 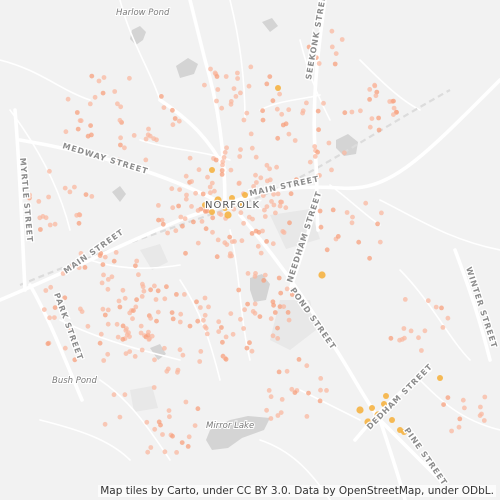 I want to click on park-area, so click(x=144, y=399).